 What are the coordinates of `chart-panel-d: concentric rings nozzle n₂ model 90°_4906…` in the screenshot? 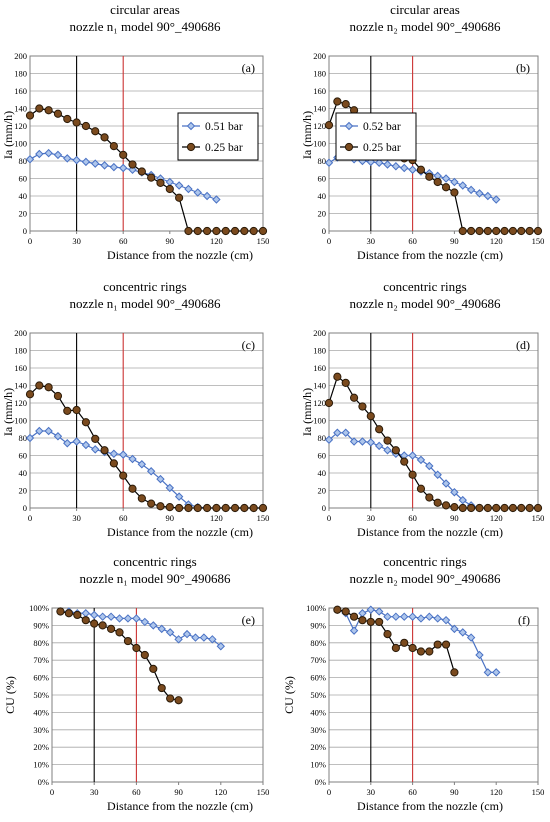 It's located at (422, 409).